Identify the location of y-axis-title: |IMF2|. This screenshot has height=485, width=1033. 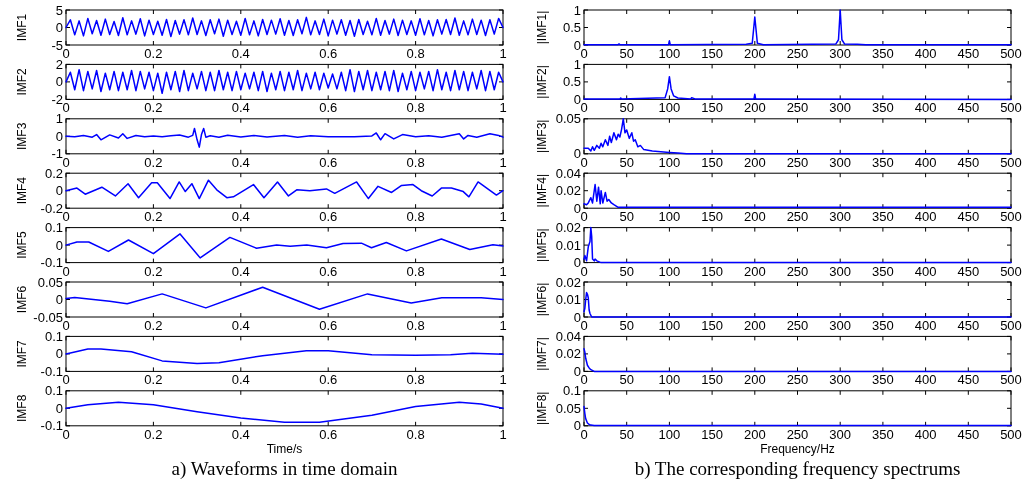
(542, 82).